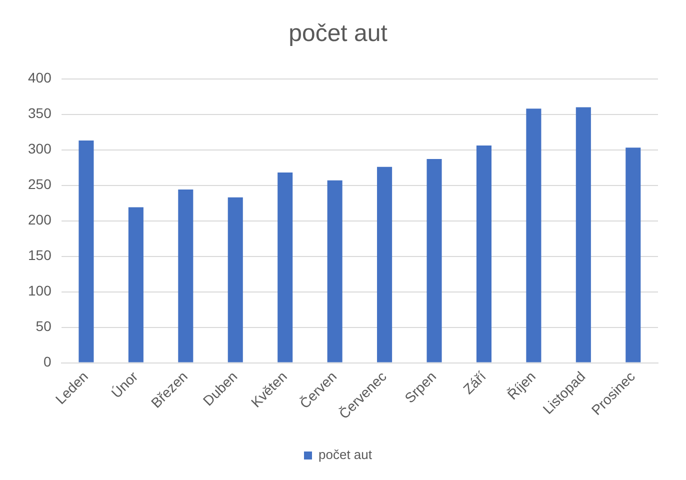 Image resolution: width=686 pixels, height=480 pixels. Describe the element at coordinates (40, 220) in the screenshot. I see `y-tick-label: 200` at that location.